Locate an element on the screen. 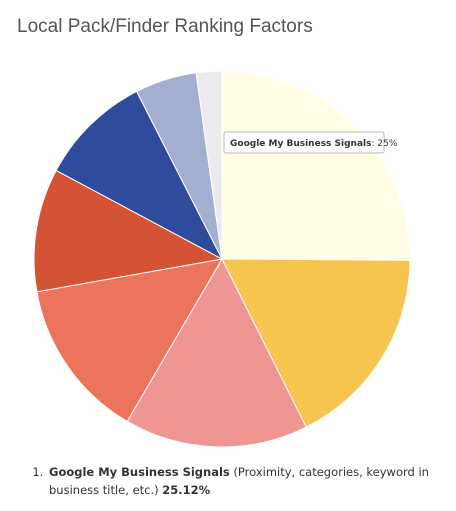 Image resolution: width=456 pixels, height=511 pixels. tooltip-name: Google My Business Signals is located at coordinates (300, 144).